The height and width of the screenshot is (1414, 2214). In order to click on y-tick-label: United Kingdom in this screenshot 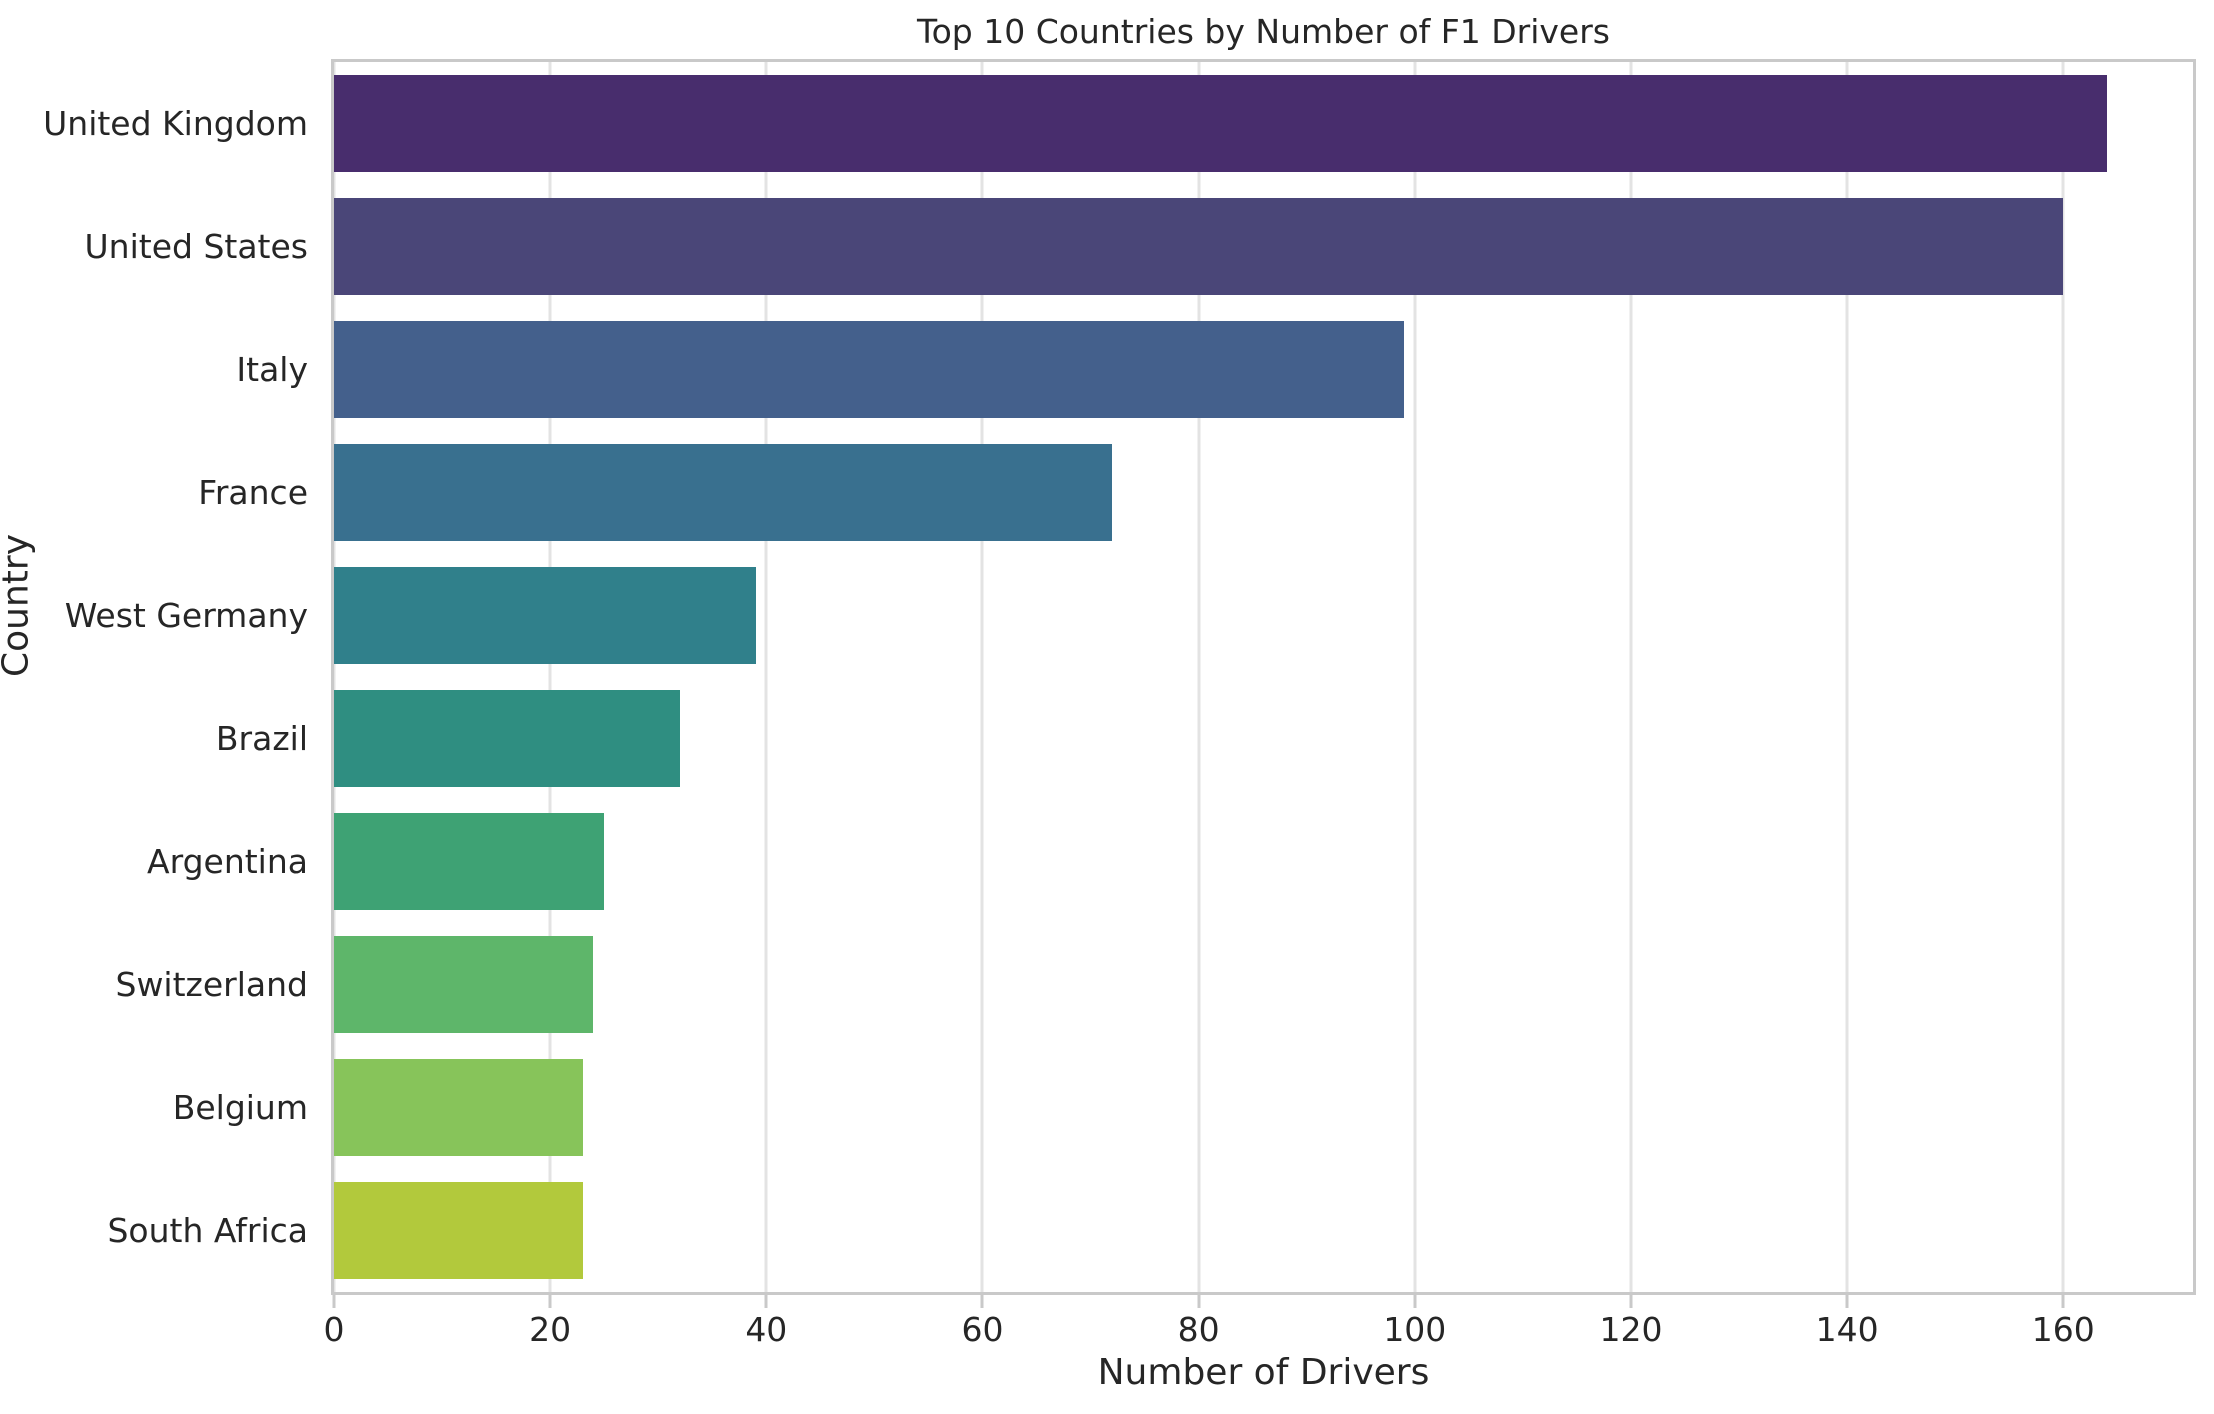, I will do `click(175, 123)`.